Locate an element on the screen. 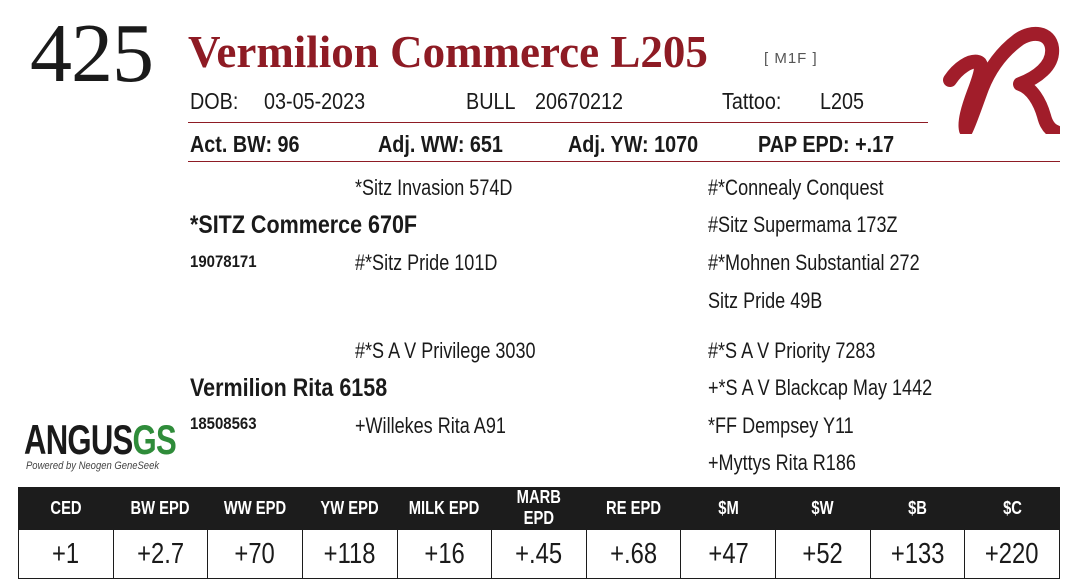 This screenshot has height=588, width=1077. epd-value-marb: +.45 is located at coordinates (539, 554).